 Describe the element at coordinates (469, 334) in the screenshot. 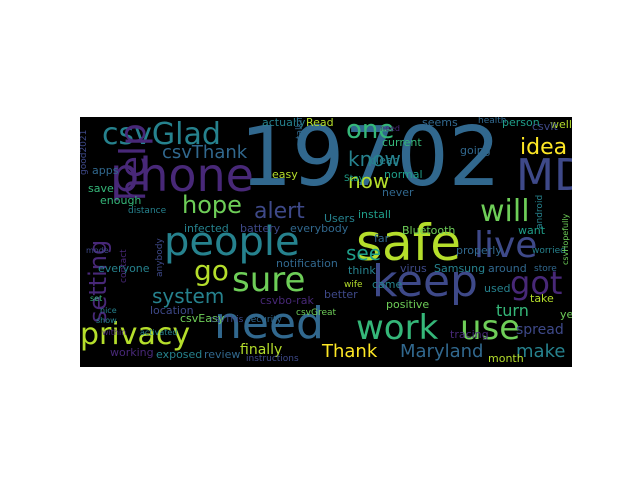

I see `word-tracing: tracing` at that location.